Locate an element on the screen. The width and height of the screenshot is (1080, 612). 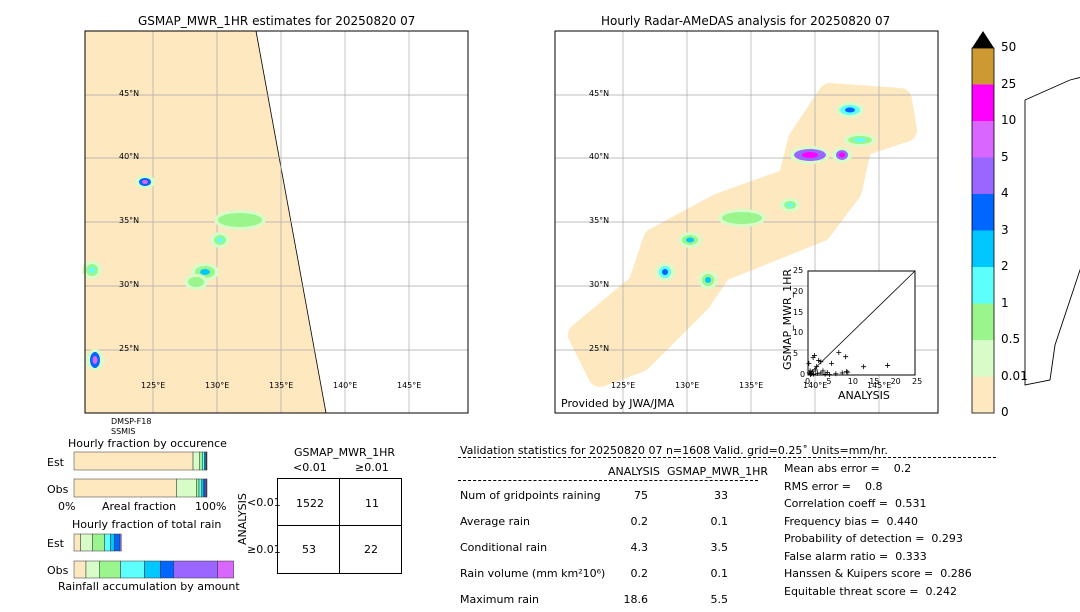
lon-label: 145°E is located at coordinates (879, 385).